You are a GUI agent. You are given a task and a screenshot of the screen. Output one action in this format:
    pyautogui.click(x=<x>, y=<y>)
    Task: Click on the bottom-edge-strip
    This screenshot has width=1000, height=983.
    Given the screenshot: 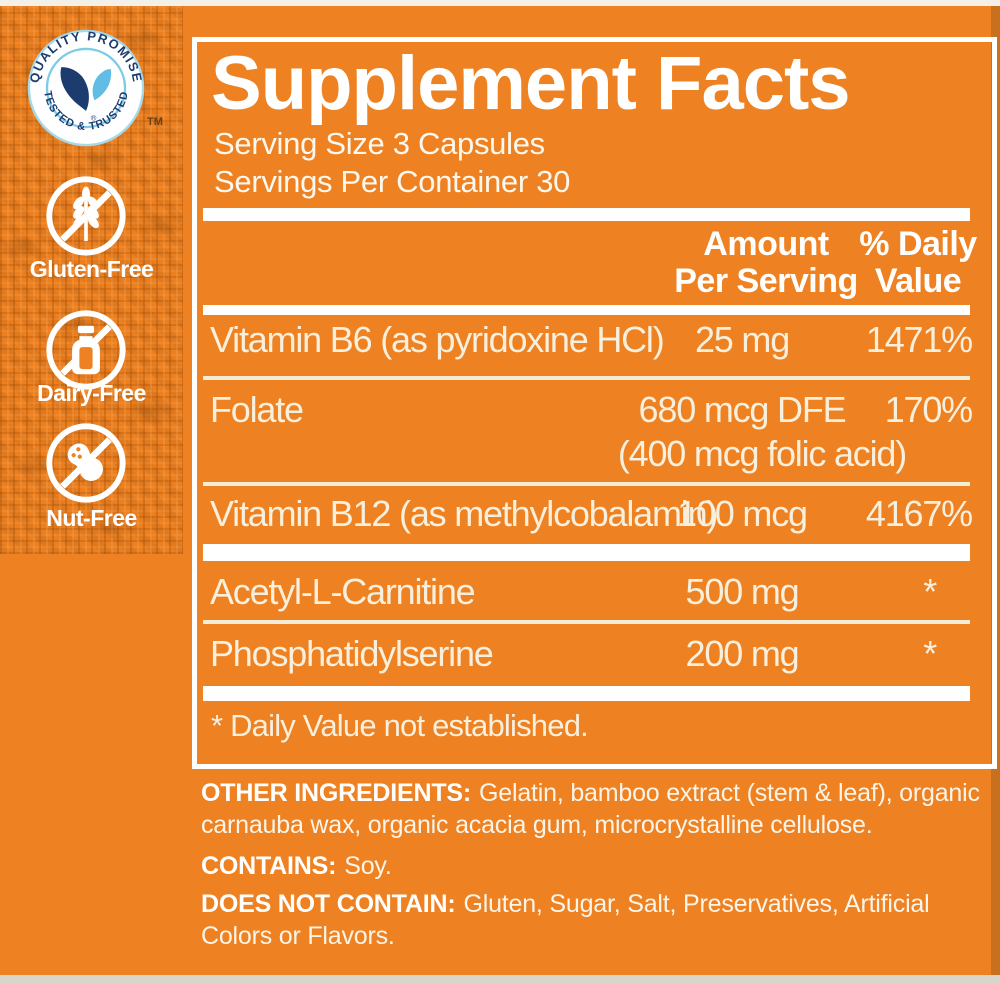 What is the action you would take?
    pyautogui.click(x=500, y=979)
    